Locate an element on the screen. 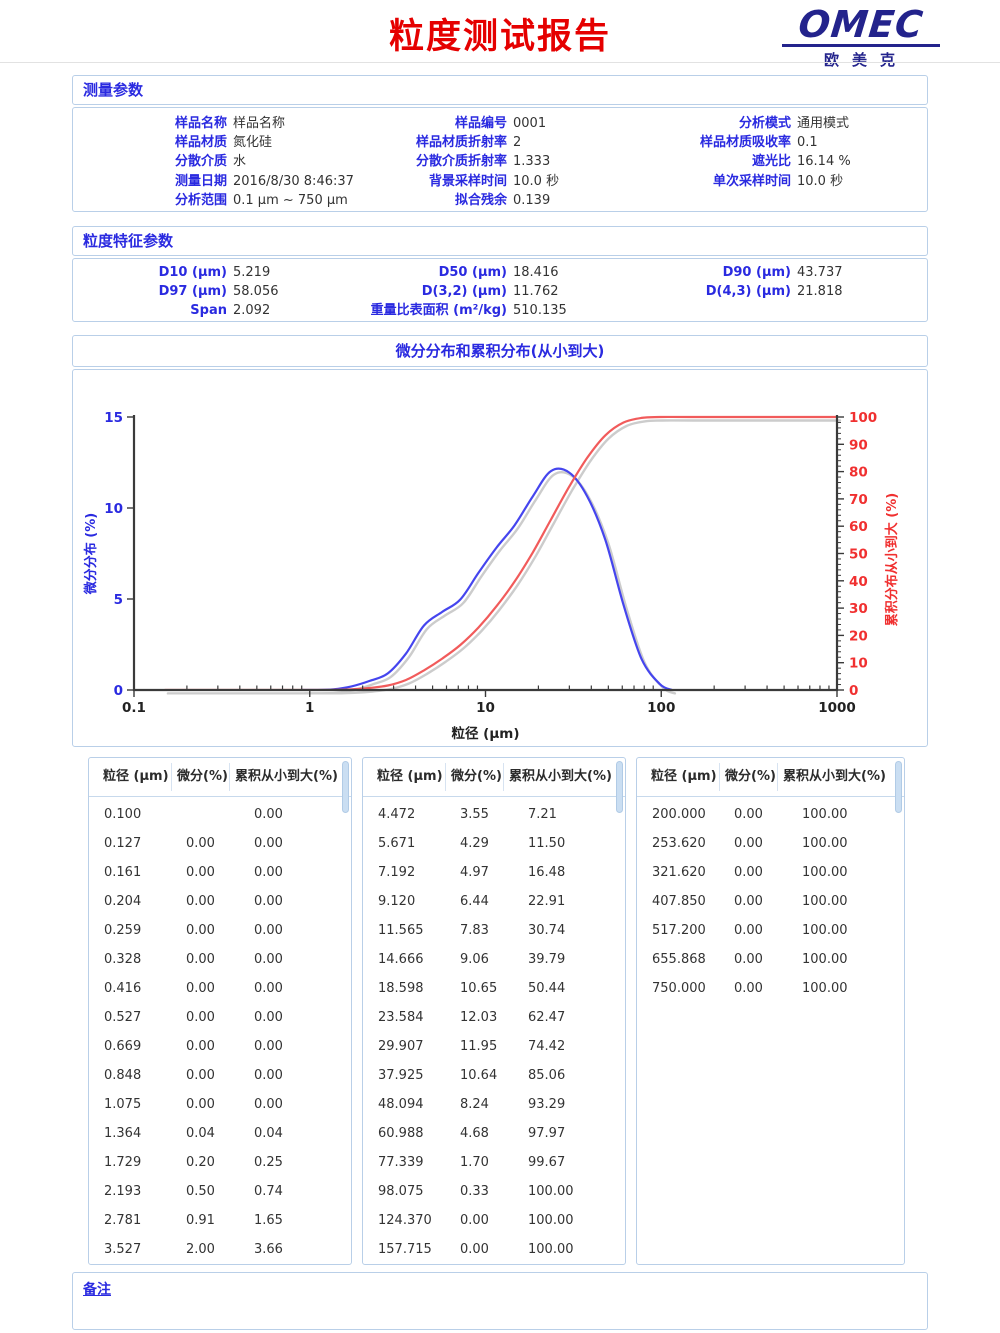  param-label: D50 (μm) is located at coordinates (472, 272).